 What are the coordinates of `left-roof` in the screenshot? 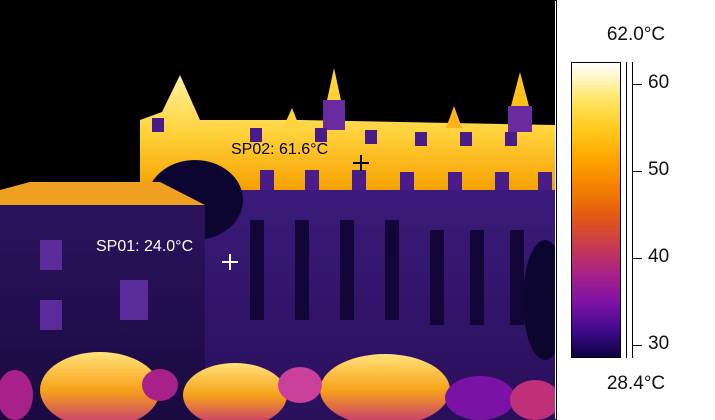 It's located at (102, 193).